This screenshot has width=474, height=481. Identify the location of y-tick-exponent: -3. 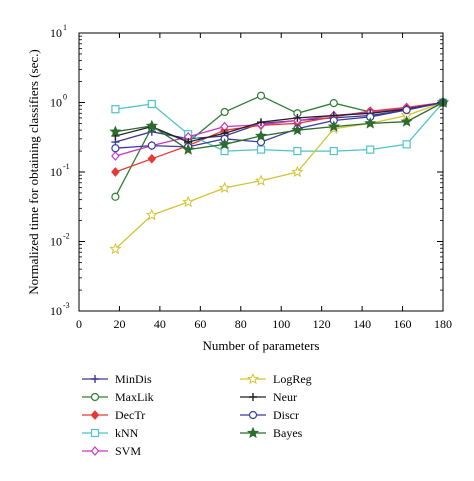
(66, 305).